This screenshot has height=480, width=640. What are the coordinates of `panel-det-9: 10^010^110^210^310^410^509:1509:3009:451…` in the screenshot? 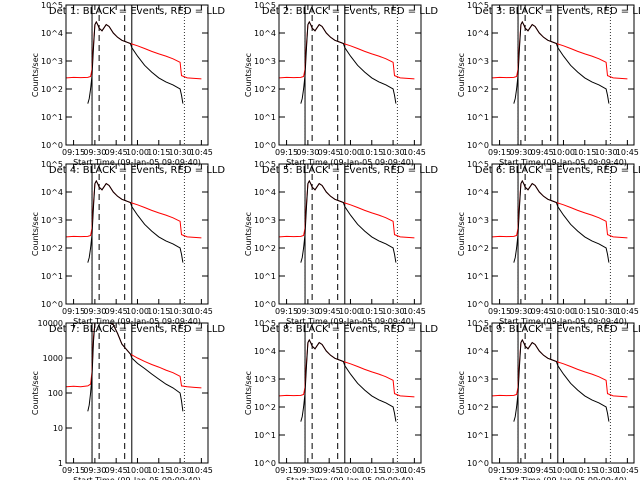 It's located at (548, 399).